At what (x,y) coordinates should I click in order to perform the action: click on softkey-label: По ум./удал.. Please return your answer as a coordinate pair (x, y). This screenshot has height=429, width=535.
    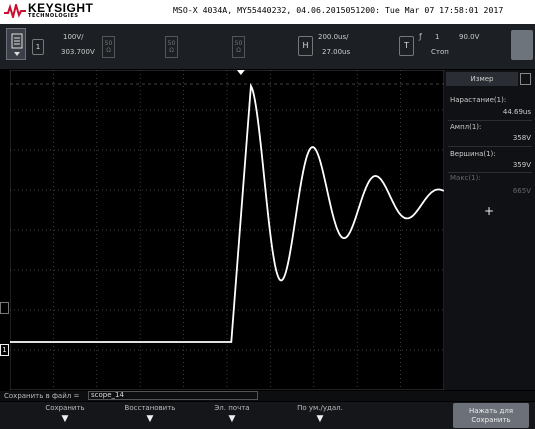
    Looking at the image, I should click on (320, 408).